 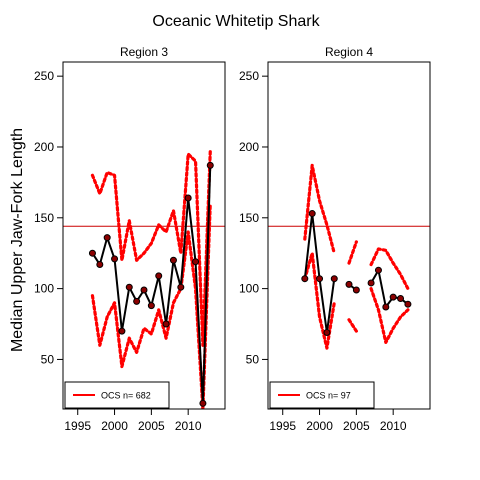 I want to click on y-axis-label: Median Upper Jaw-Fork Length, so click(x=17, y=240).